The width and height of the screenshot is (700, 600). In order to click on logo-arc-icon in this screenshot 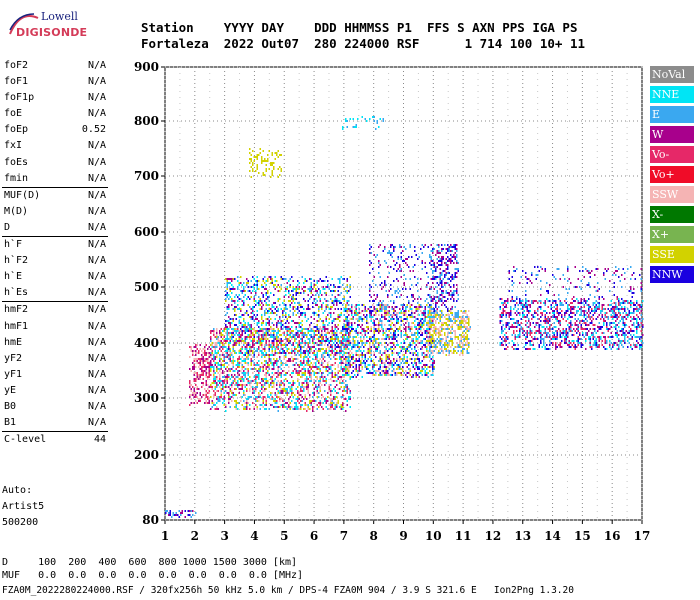, I will do `click(24, 24)`.